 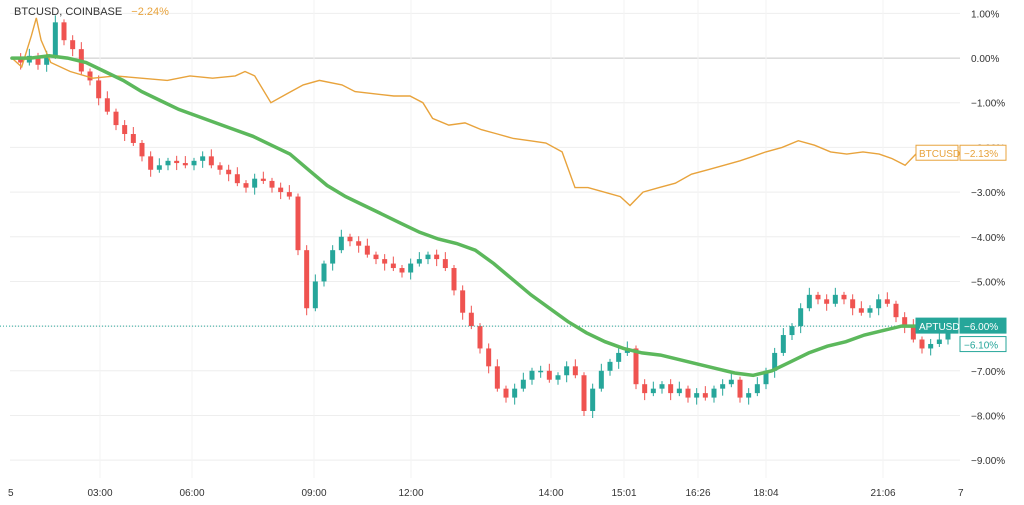 I want to click on x-tick-label: 12:00, so click(x=410, y=493).